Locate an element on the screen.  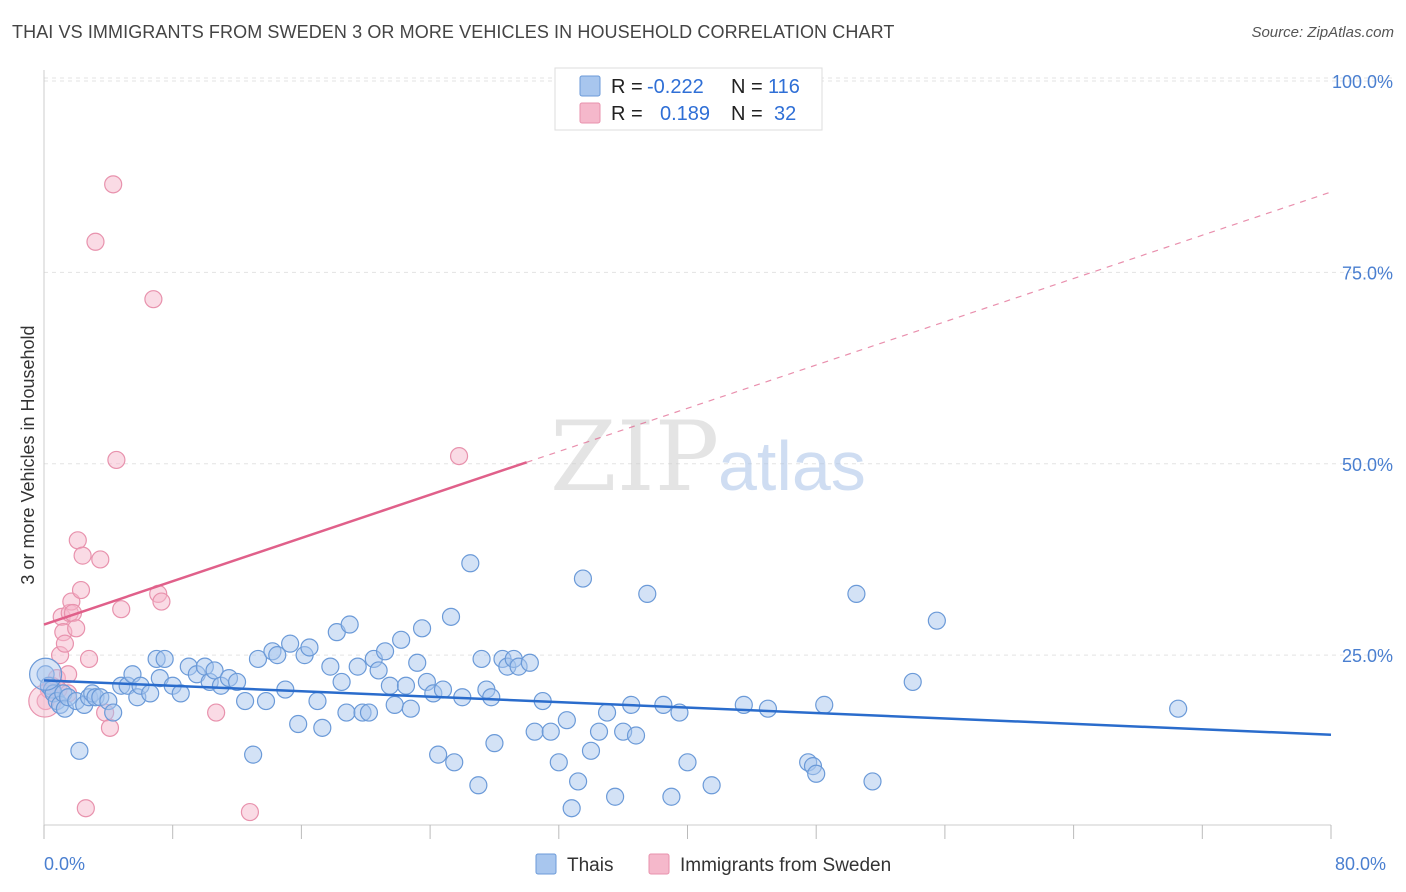
bottom-swatch-thais is located at coordinates (546, 864).